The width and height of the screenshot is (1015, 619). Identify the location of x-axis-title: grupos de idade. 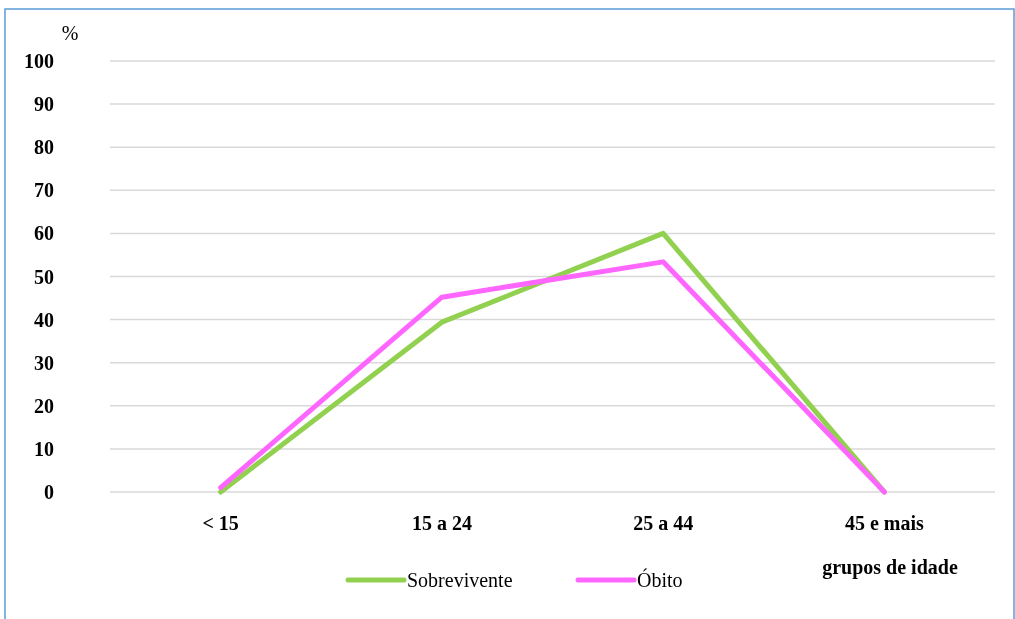
(890, 567).